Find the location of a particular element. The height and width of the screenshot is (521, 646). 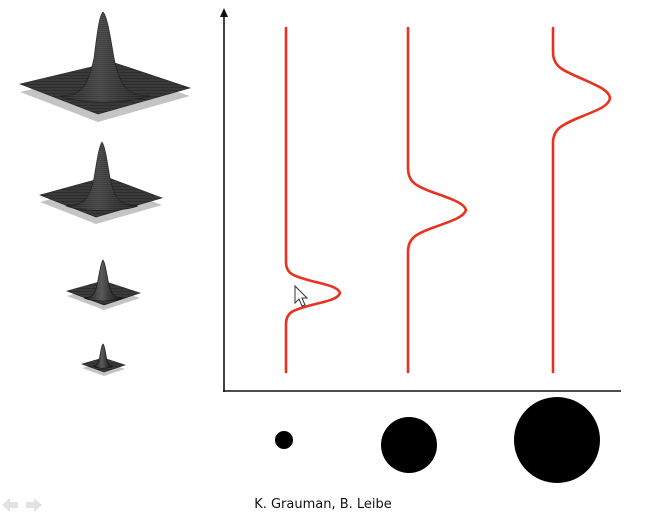

gaussian-surface-large is located at coordinates (101, 182).